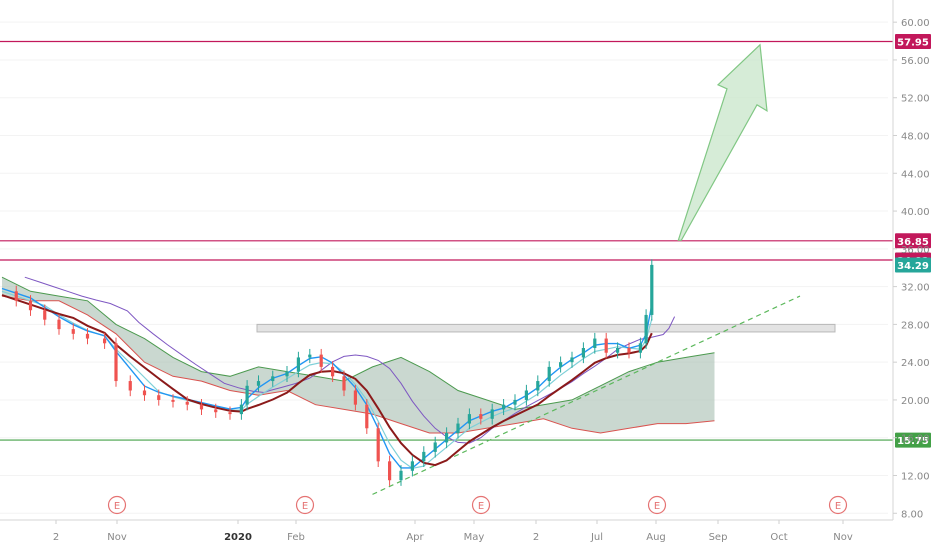  What do you see at coordinates (238, 537) in the screenshot?
I see `time-tick-label: 2020` at bounding box center [238, 537].